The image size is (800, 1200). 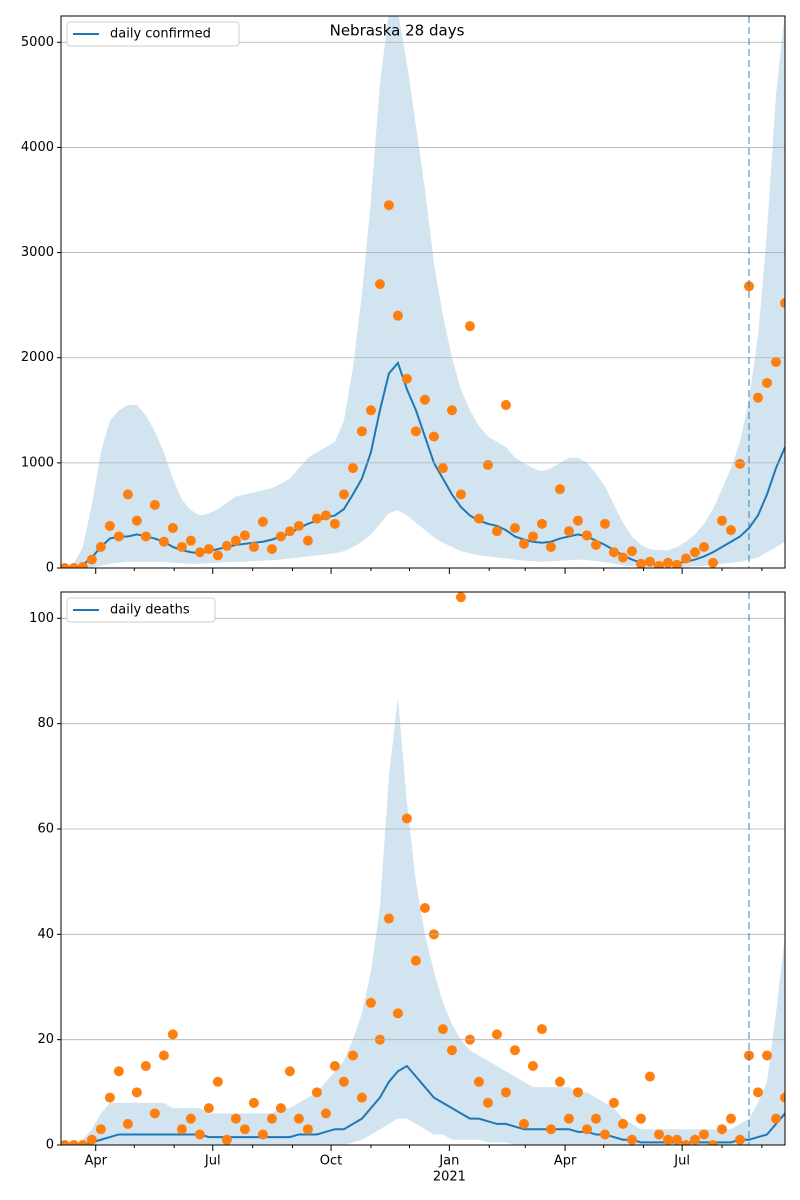 I want to click on legend: daily confirmed, so click(x=153, y=34).